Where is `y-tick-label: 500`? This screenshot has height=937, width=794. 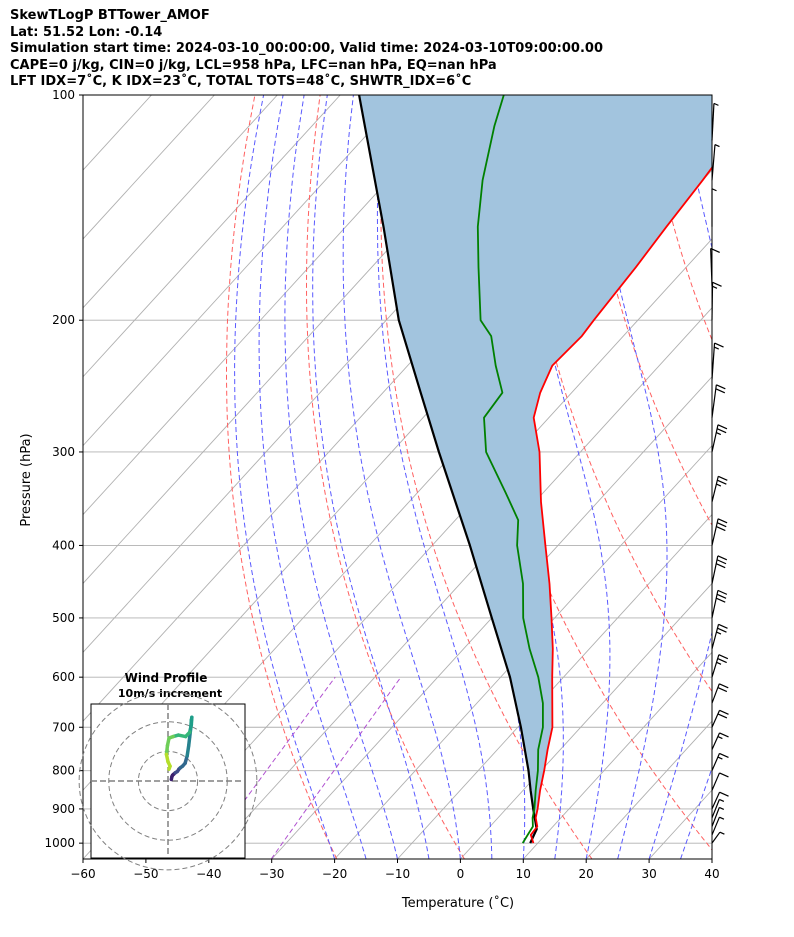
y-tick-label: 500 is located at coordinates (63, 618).